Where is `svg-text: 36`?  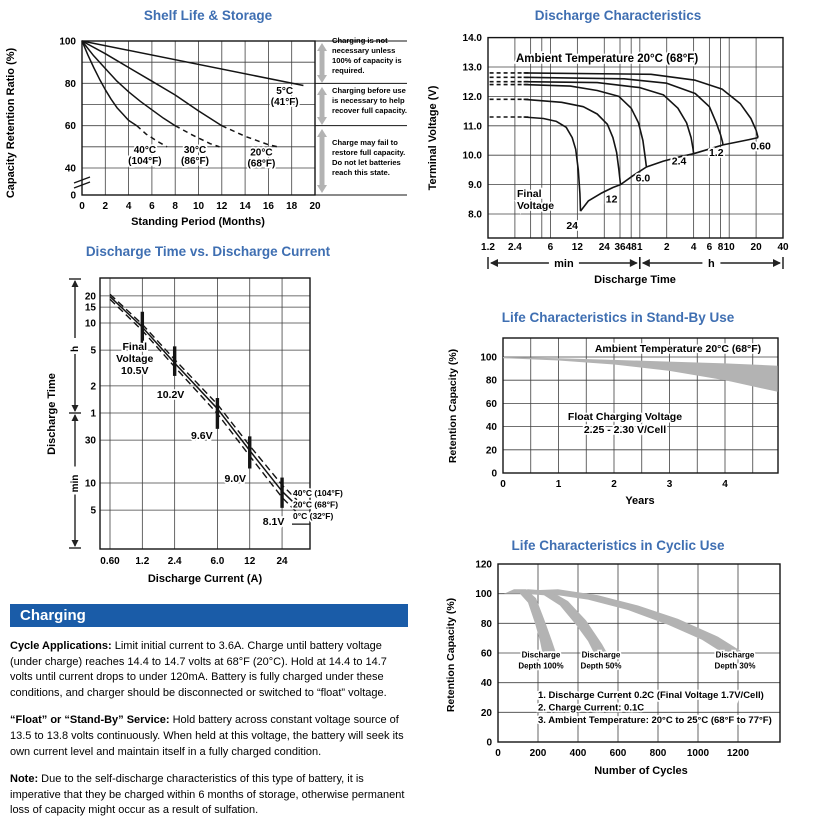
svg-text: 36 is located at coordinates (620, 247).